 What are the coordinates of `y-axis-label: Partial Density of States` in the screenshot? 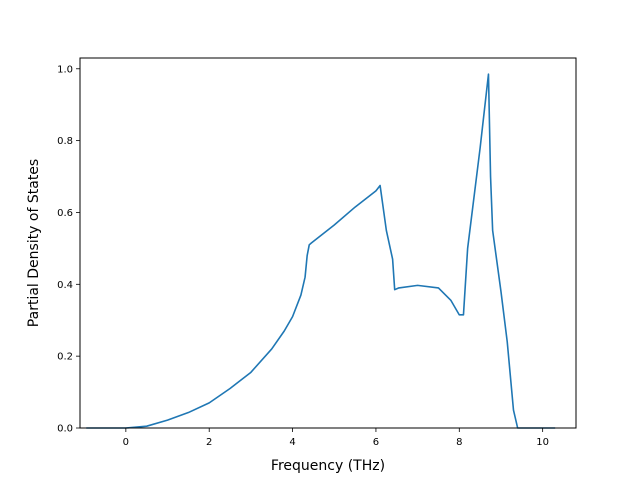 It's located at (34, 243).